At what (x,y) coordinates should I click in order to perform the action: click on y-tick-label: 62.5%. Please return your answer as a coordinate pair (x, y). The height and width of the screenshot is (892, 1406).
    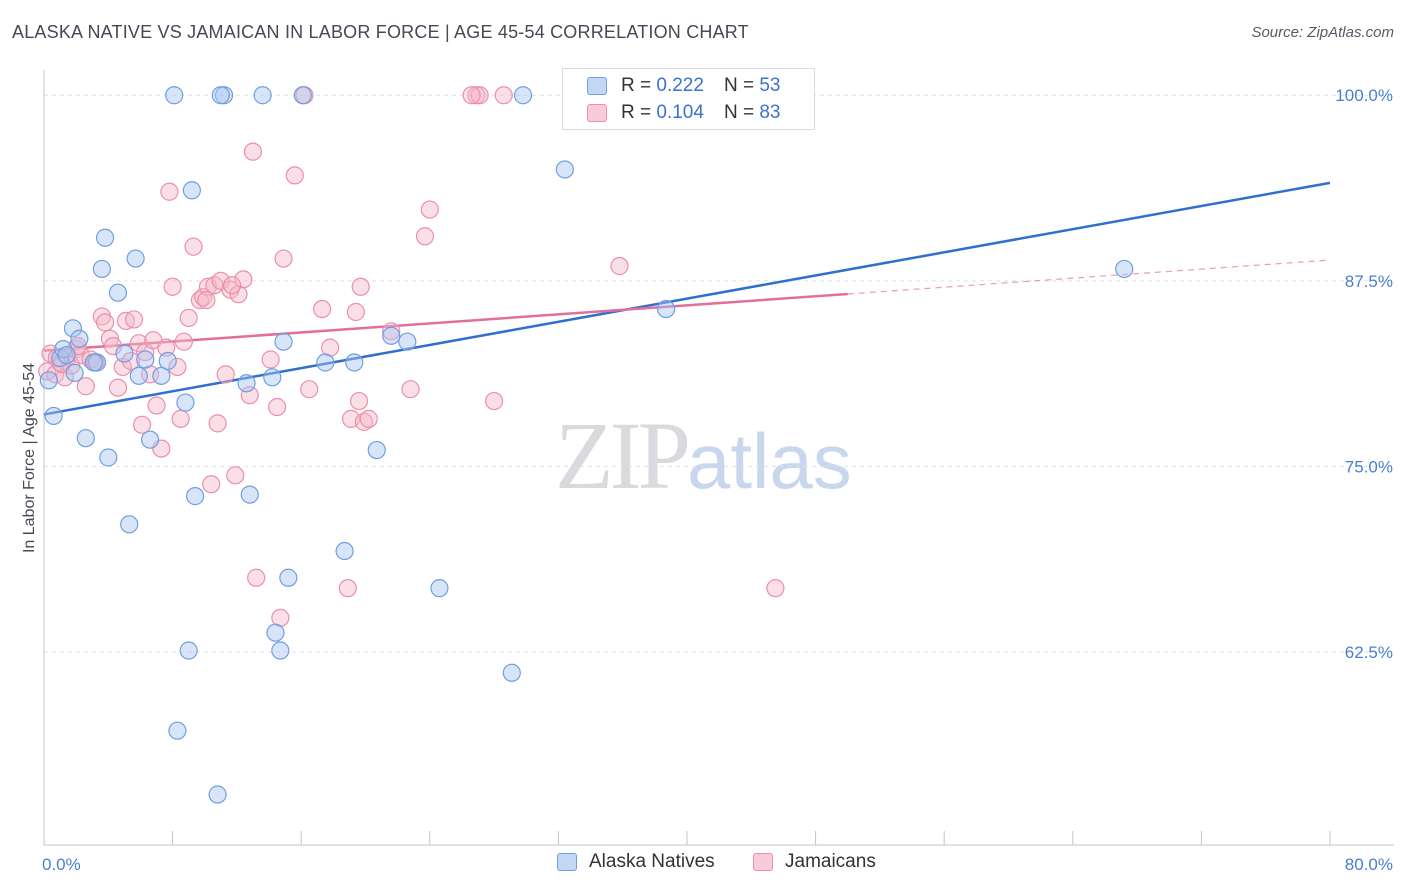
    Looking at the image, I should click on (1369, 652).